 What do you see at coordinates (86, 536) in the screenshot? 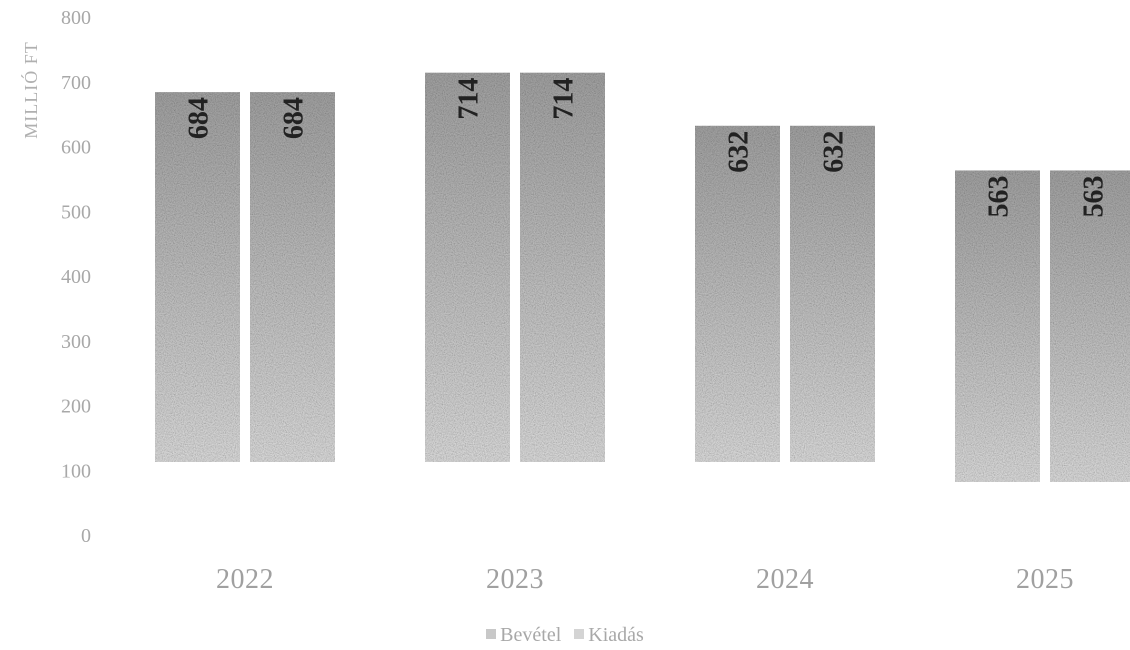
I see `y-tick-label: 0` at bounding box center [86, 536].